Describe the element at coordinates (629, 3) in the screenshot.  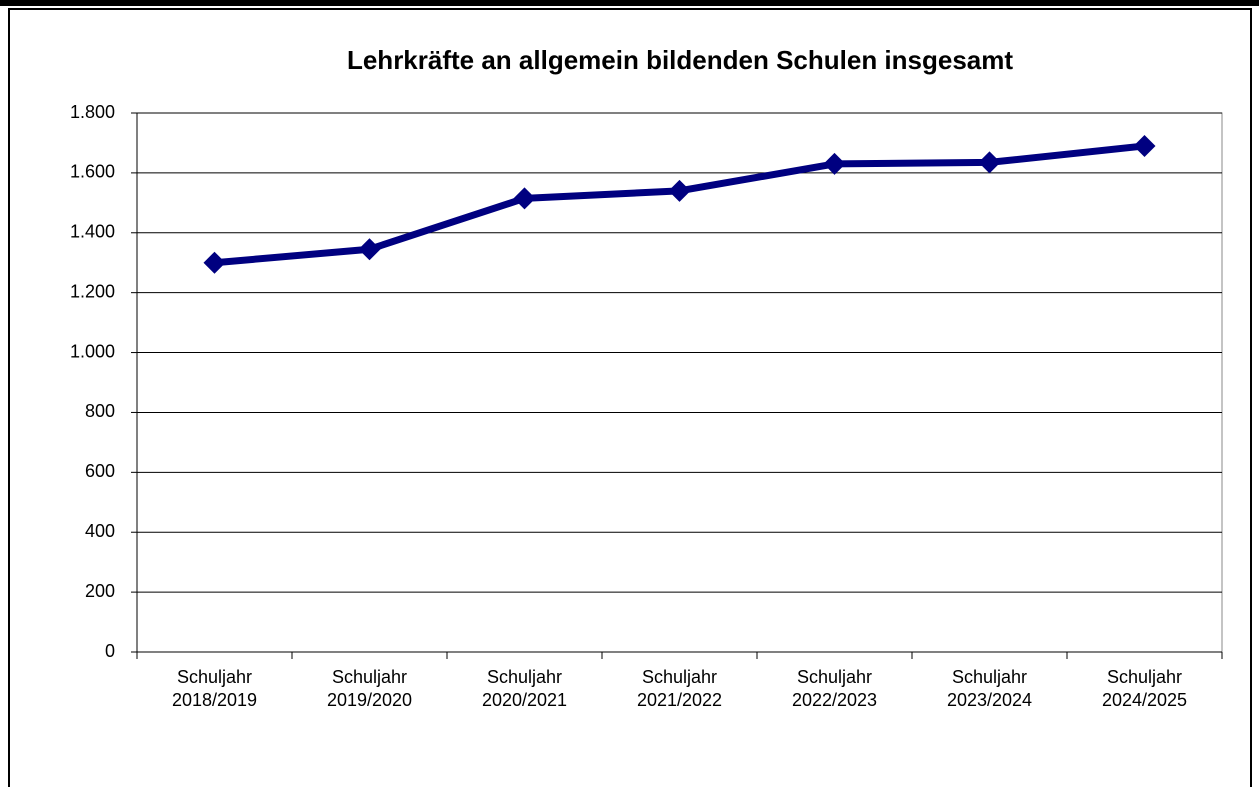
I see `top-border` at that location.